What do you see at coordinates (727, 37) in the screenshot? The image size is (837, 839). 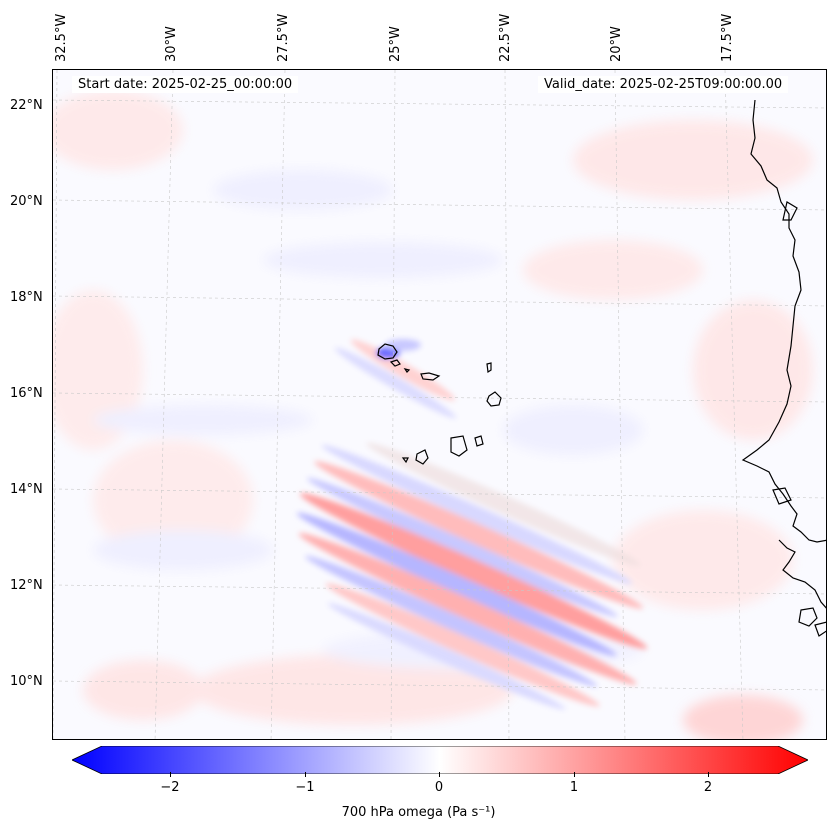 I see `lon-label-17.5w: 17.5°W` at bounding box center [727, 37].